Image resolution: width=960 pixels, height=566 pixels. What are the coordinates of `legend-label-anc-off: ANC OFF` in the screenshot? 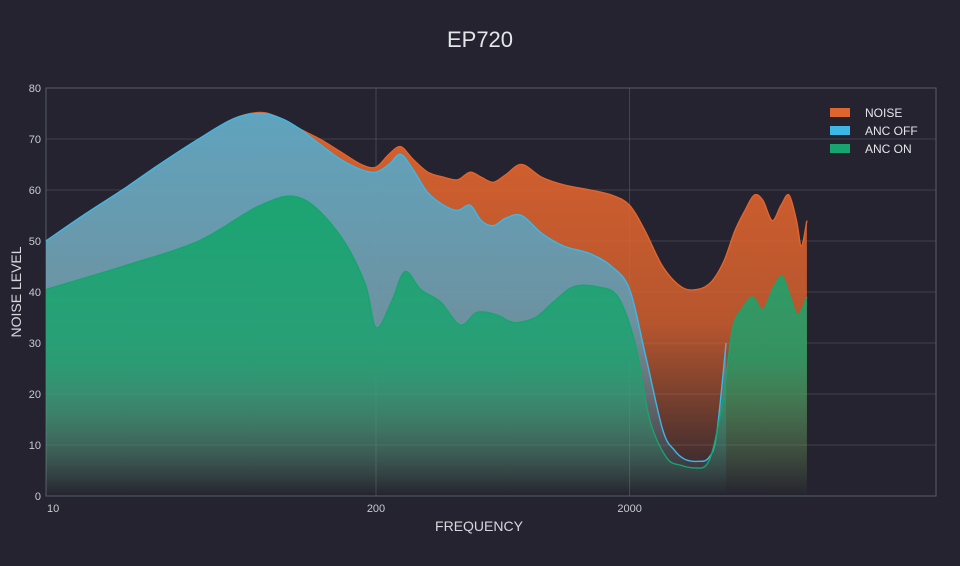 It's located at (891, 131).